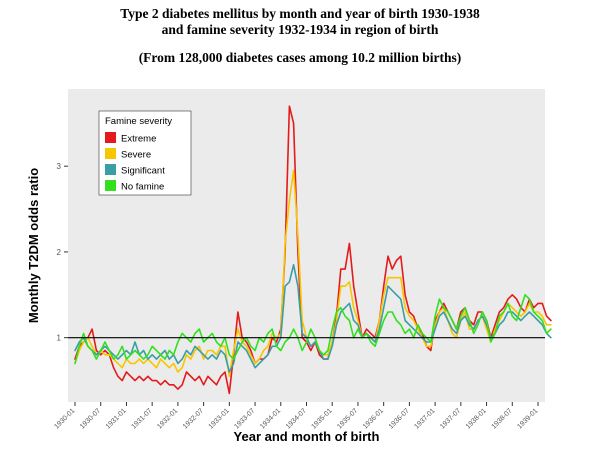 Image resolution: width=600 pixels, height=450 pixels. I want to click on x-tick-label: 1937-01, so click(424, 418).